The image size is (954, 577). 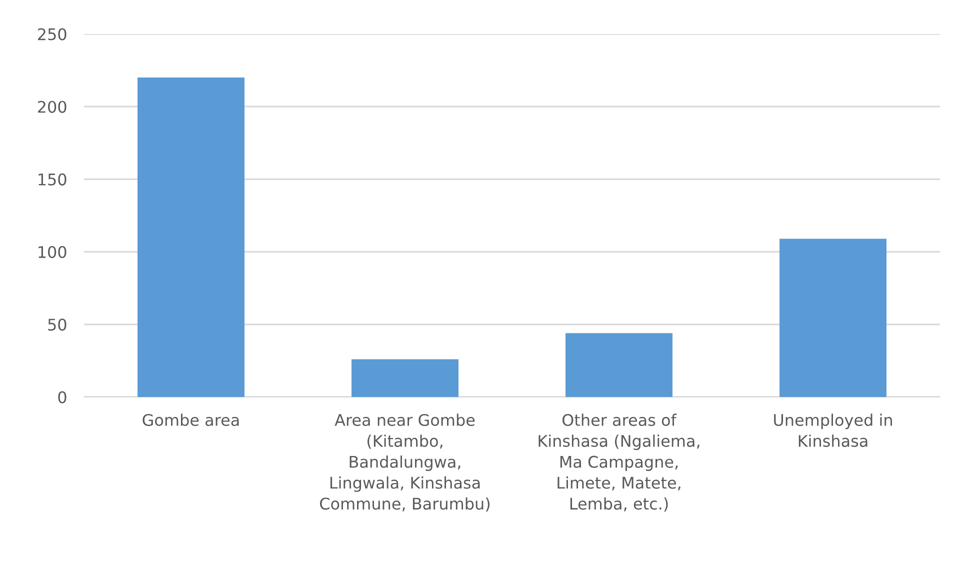 I want to click on x-tick-label: Unemployed in Kinshasa, so click(x=833, y=430).